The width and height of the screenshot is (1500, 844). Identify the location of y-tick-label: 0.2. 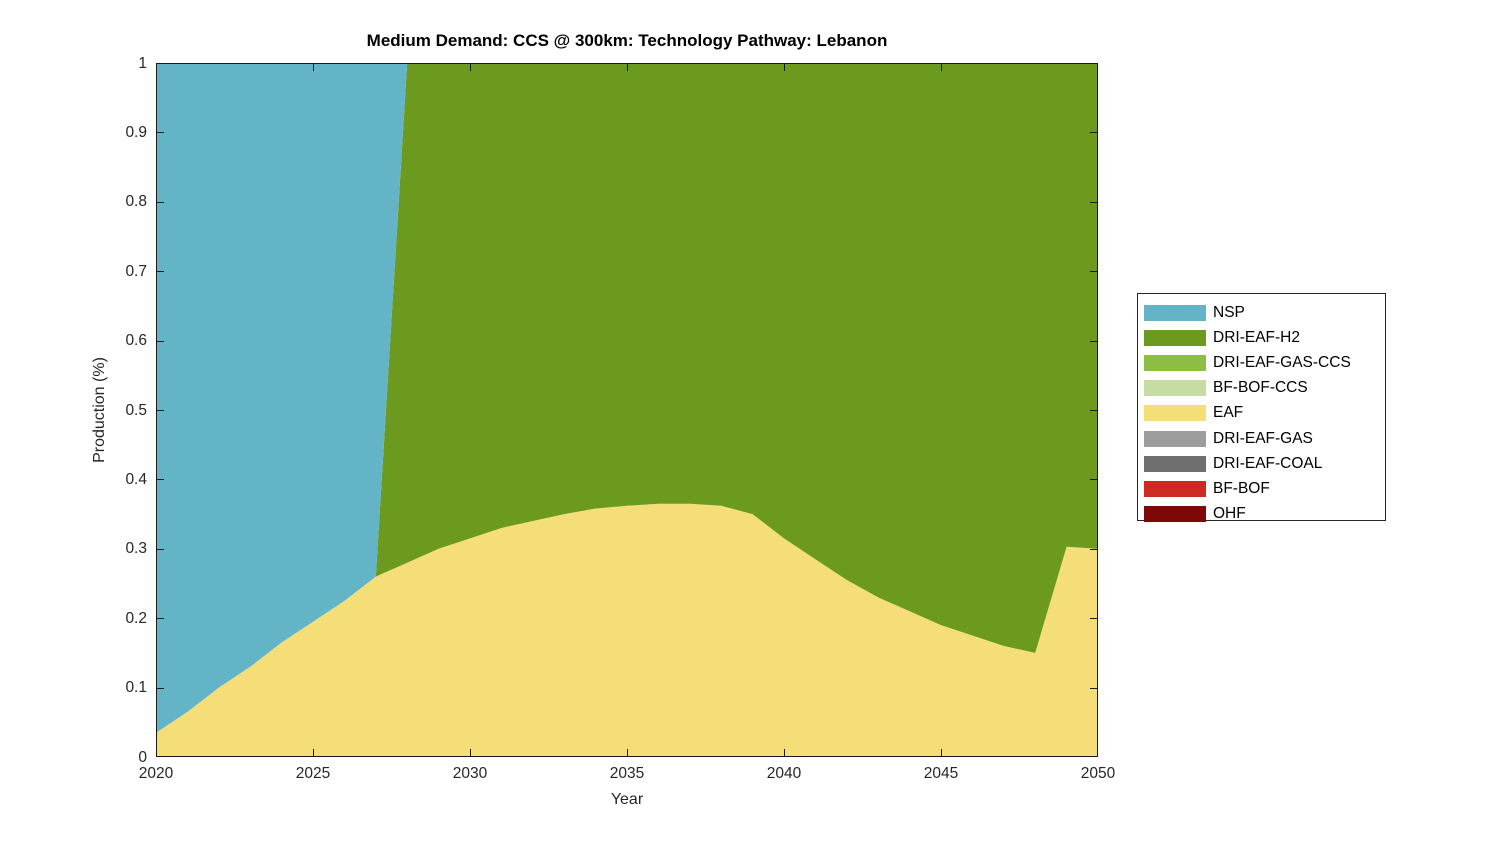
(136, 618).